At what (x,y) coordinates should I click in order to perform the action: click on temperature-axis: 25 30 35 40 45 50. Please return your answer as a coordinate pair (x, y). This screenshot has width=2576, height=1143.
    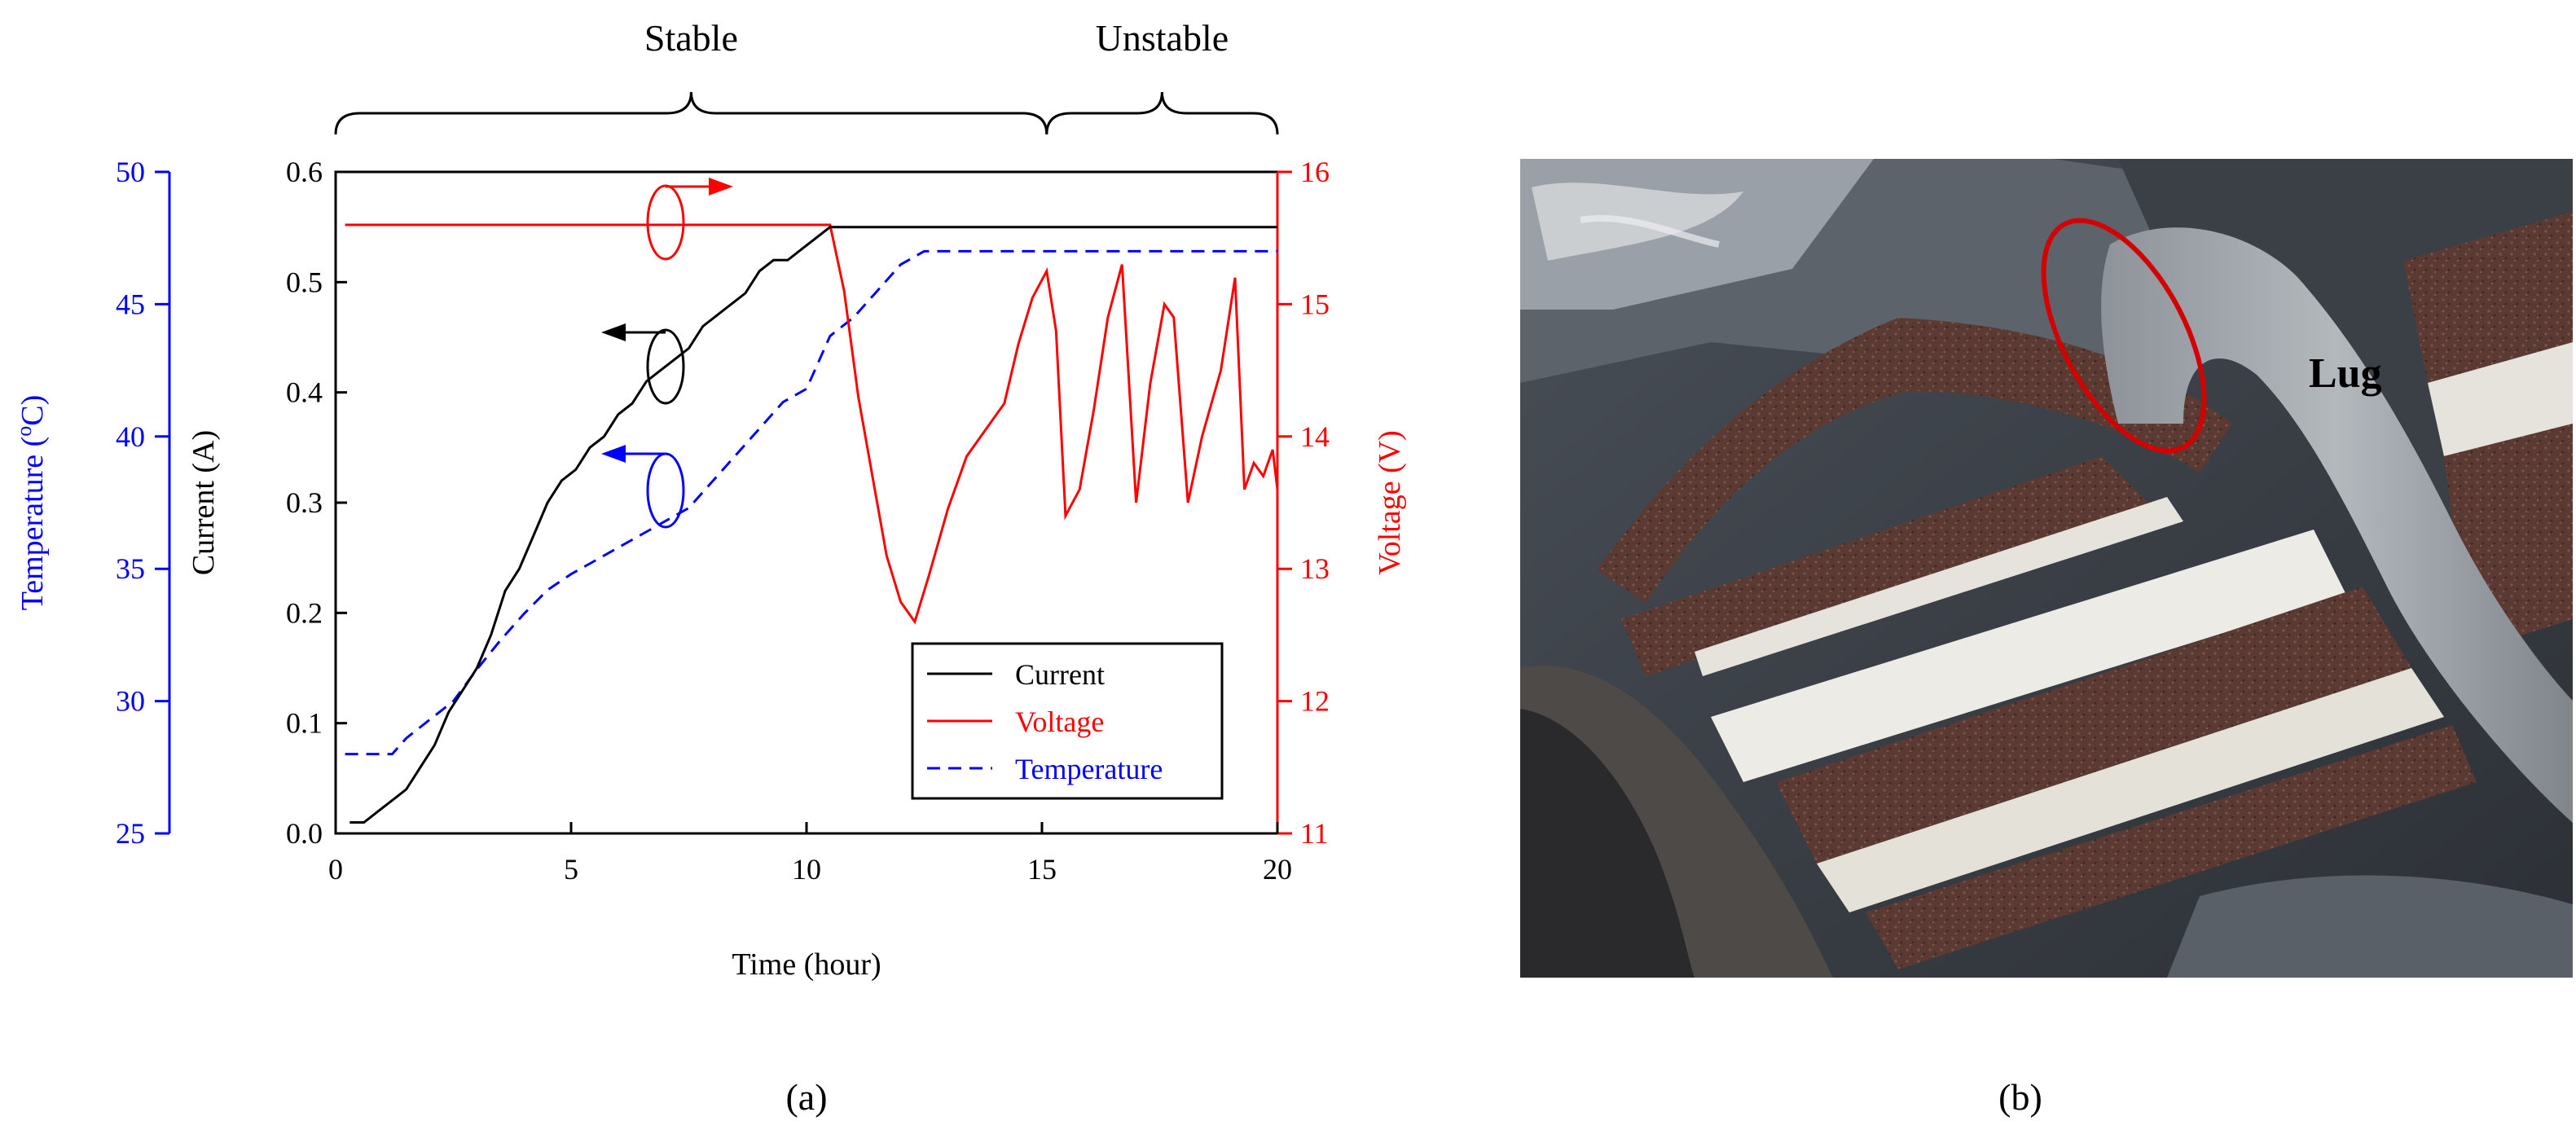
    Looking at the image, I should click on (143, 503).